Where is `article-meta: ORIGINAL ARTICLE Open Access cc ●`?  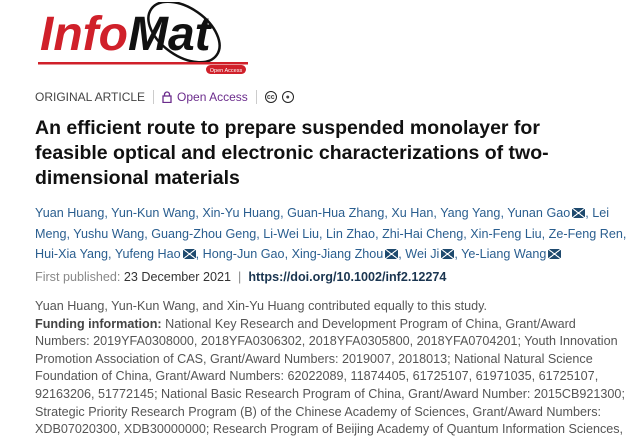 article-meta: ORIGINAL ARTICLE Open Access cc ● is located at coordinates (167, 97).